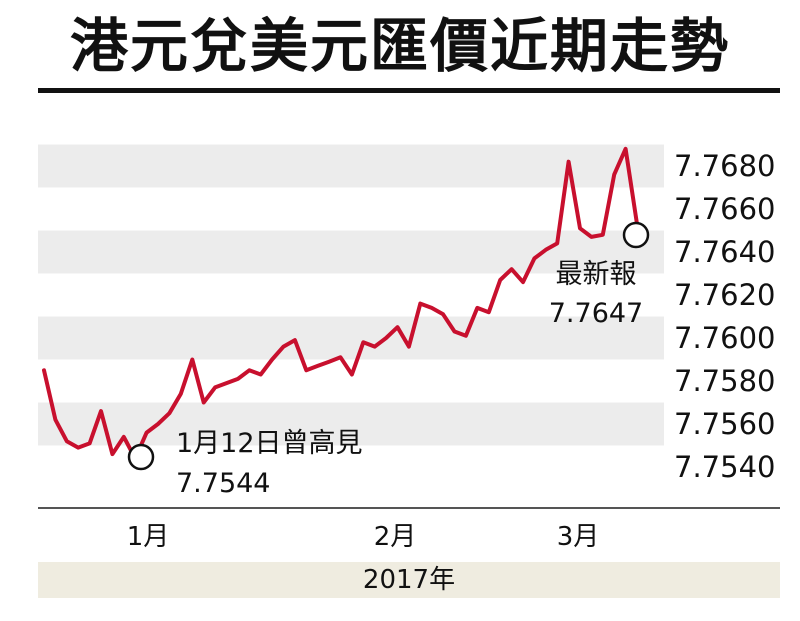 The height and width of the screenshot is (621, 800). What do you see at coordinates (578, 537) in the screenshot?
I see `x-tick-label: 3月` at bounding box center [578, 537].